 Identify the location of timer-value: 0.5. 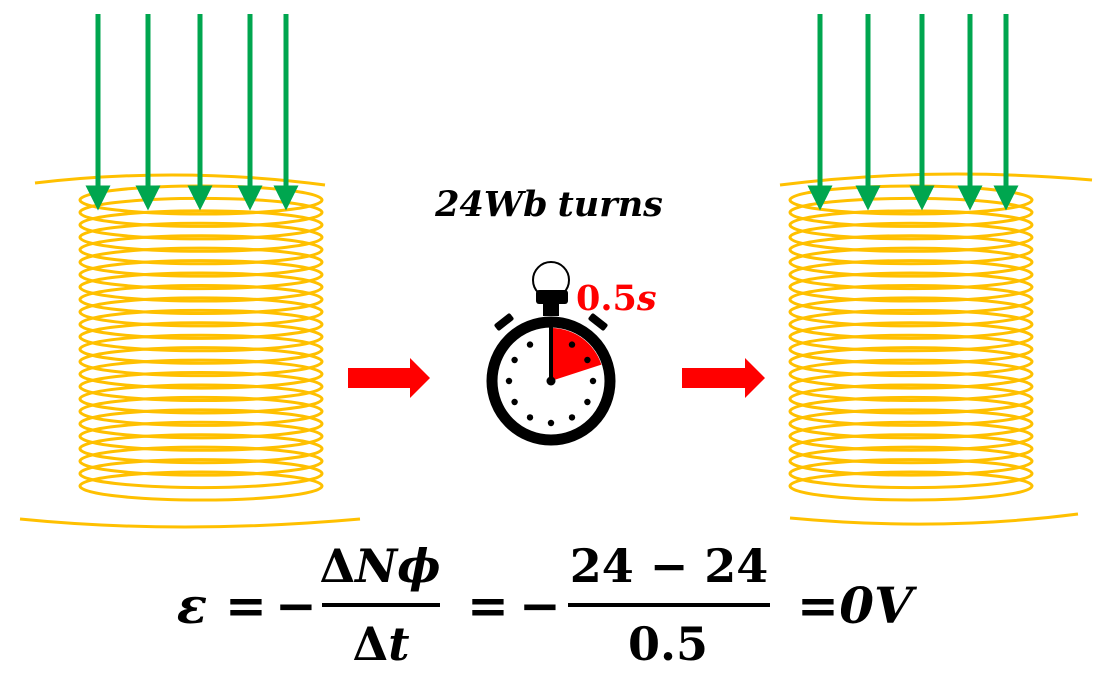
(606, 298).